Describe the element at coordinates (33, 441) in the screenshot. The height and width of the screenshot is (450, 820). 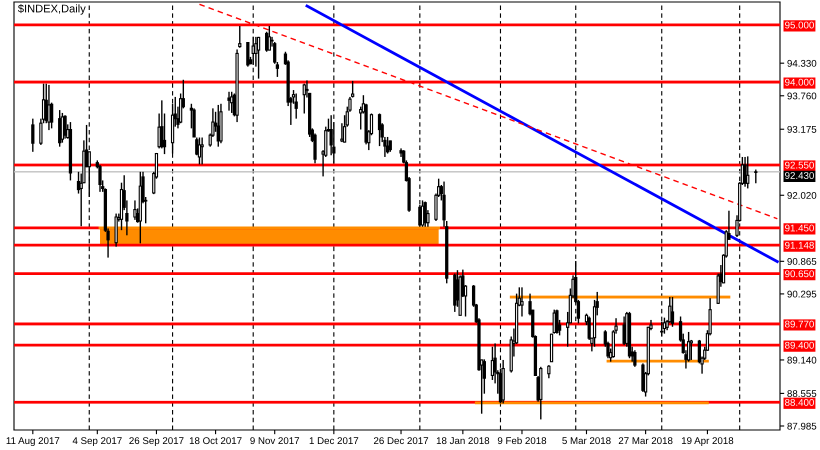
I see `x-tick-label: 11 Aug 2017` at that location.